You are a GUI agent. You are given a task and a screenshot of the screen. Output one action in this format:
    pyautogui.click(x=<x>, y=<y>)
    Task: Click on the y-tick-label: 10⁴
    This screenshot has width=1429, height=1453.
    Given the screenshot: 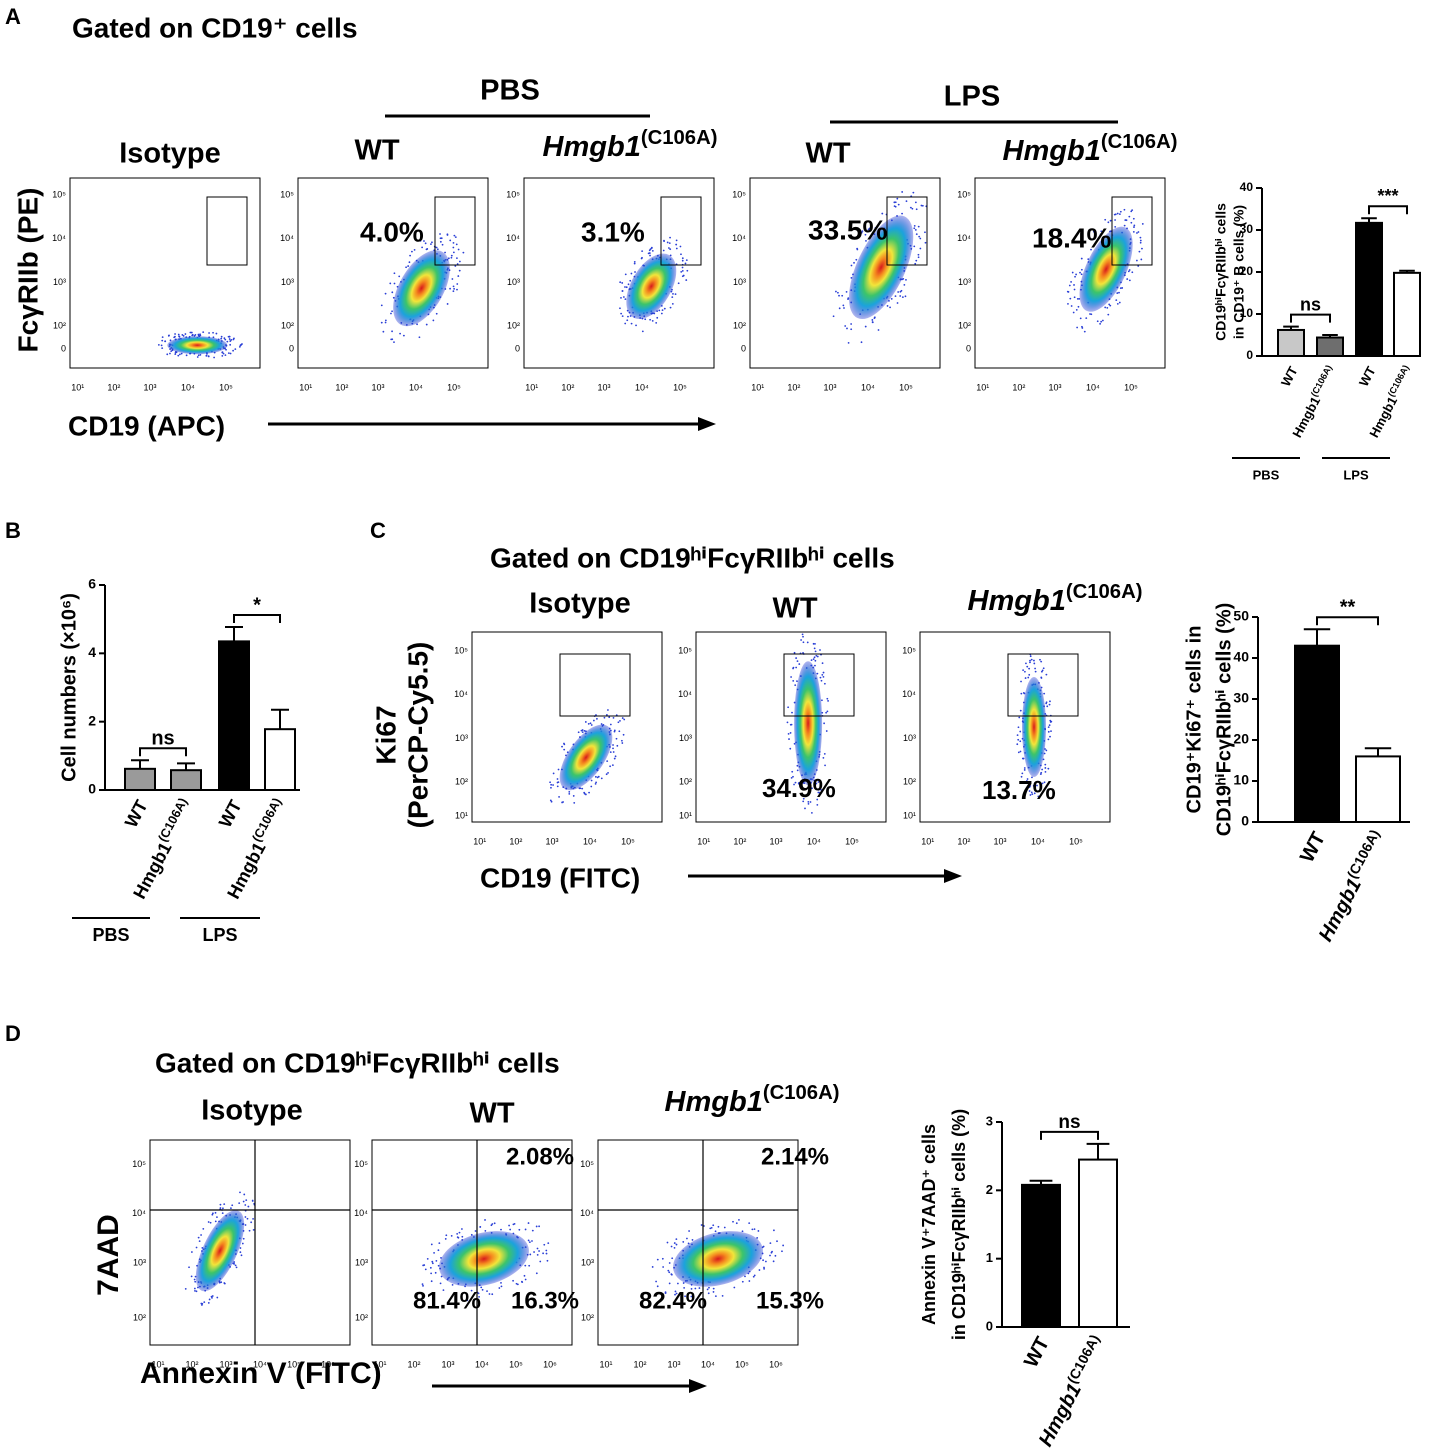 What is the action you would take?
    pyautogui.click(x=909, y=694)
    